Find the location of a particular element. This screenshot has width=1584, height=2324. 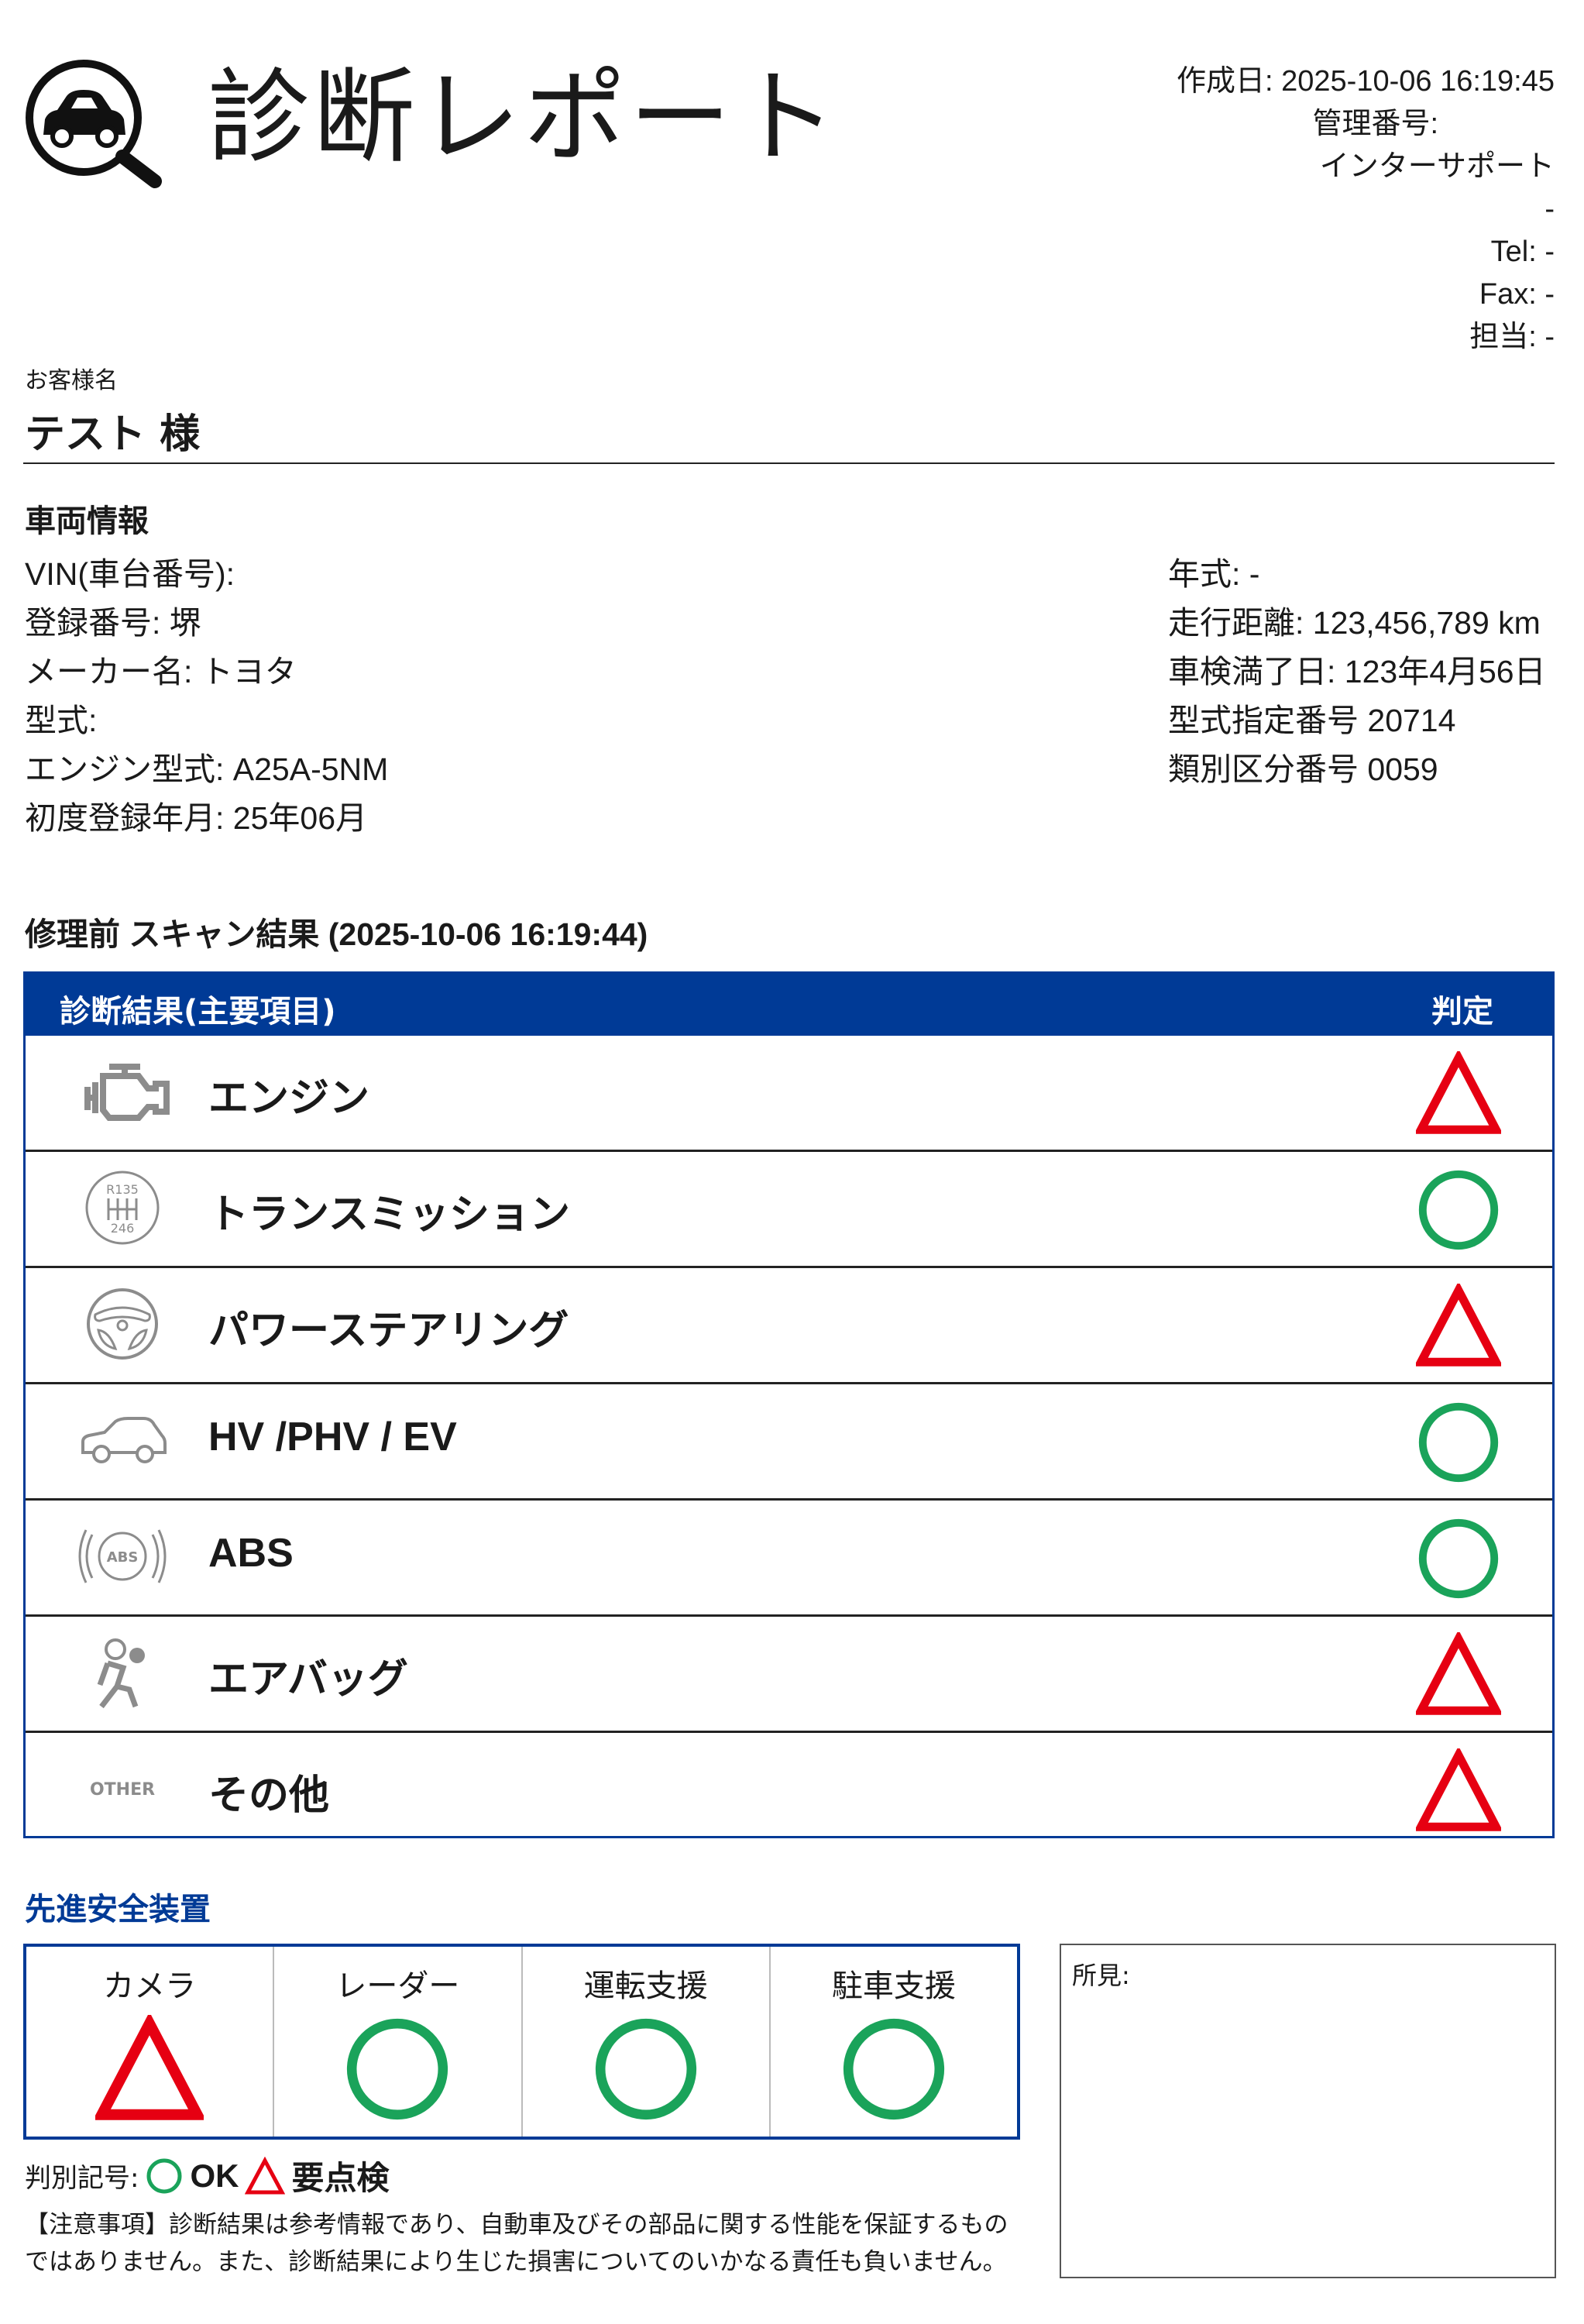

legend: 判別記号: OK 要点検 is located at coordinates (207, 2175).